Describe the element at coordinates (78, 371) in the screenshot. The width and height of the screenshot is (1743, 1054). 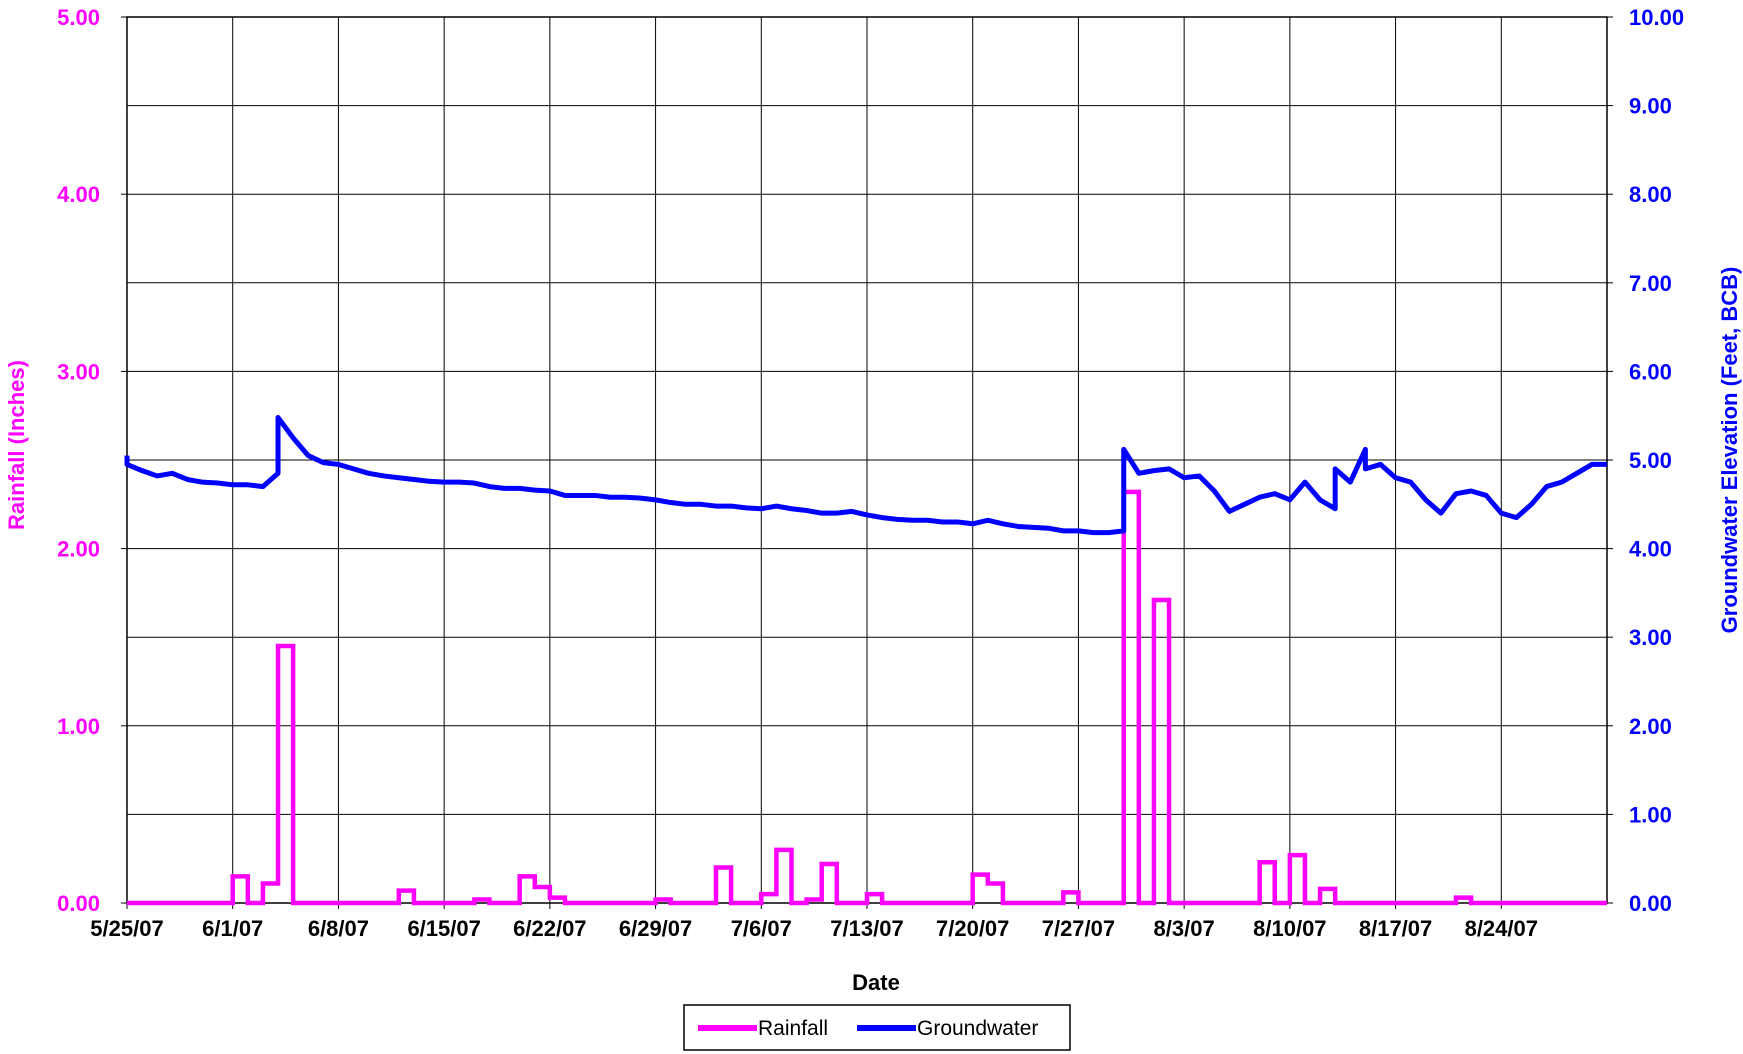
I see `y-left-tick-label: 3.00` at that location.